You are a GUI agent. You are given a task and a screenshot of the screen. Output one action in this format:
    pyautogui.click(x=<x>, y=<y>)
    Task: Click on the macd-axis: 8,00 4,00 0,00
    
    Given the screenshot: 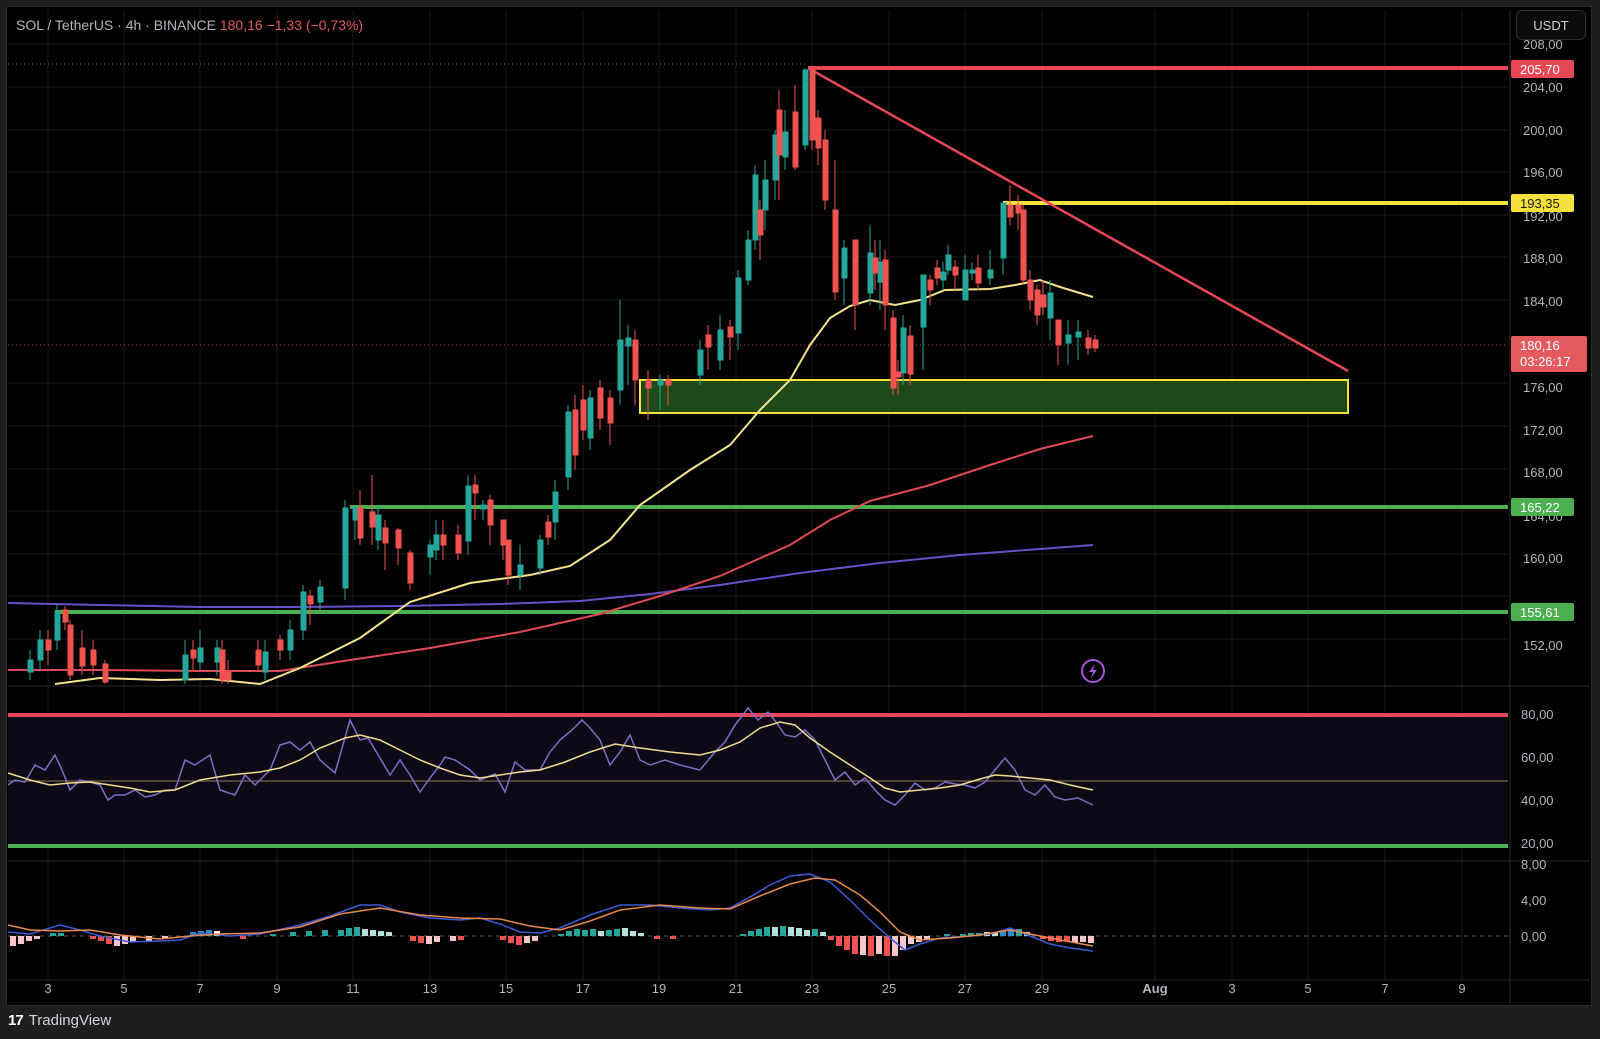 What is the action you would take?
    pyautogui.click(x=1533, y=900)
    